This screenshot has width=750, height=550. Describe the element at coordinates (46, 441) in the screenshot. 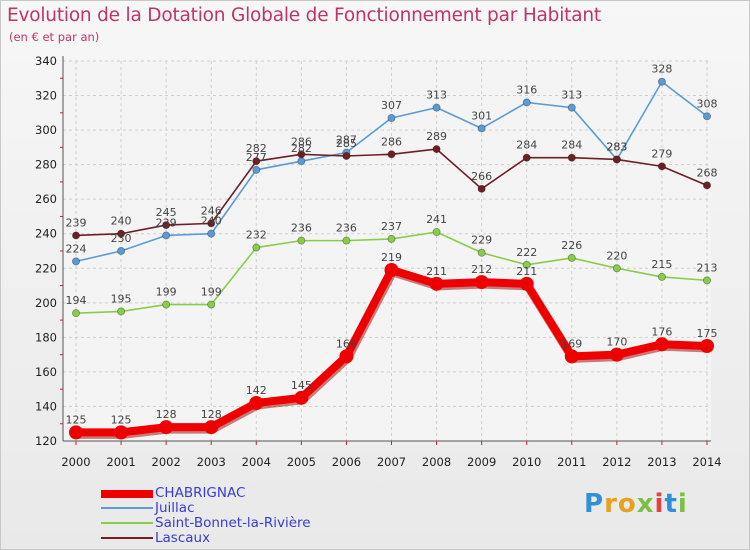

I see `y-tick-label: 120` at that location.